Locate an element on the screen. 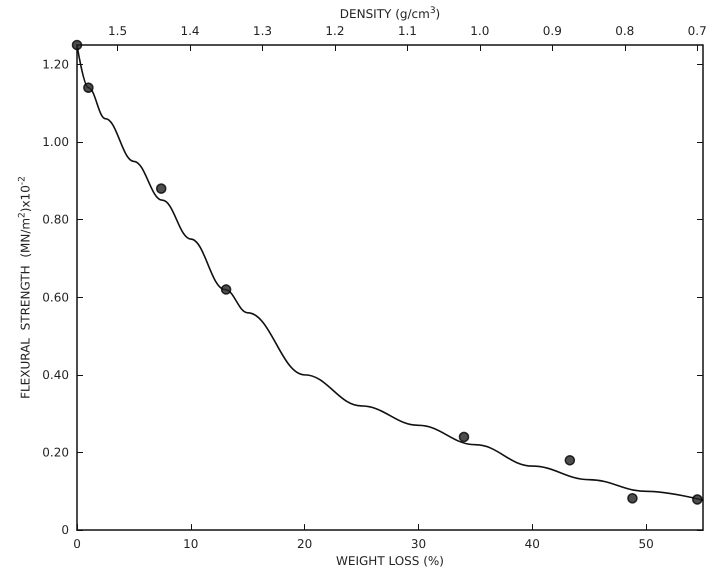 The image size is (713, 572). x2-tick-label: 0.7 is located at coordinates (697, 31).